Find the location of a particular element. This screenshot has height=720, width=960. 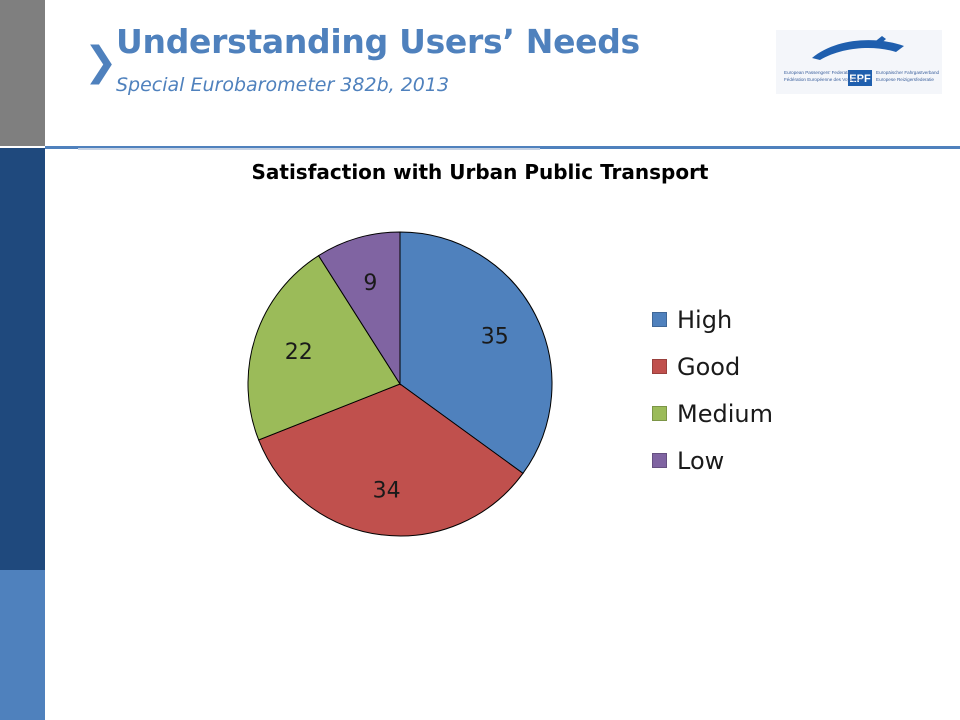

legend-item-high: High is located at coordinates (712, 319).